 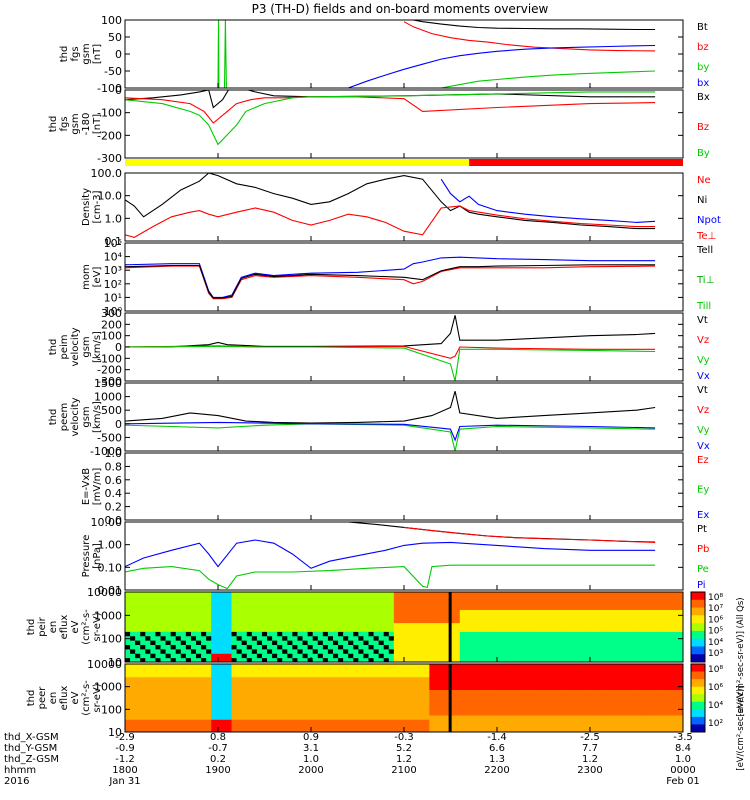 I want to click on y-tick-label: -1000, so click(x=106, y=451).